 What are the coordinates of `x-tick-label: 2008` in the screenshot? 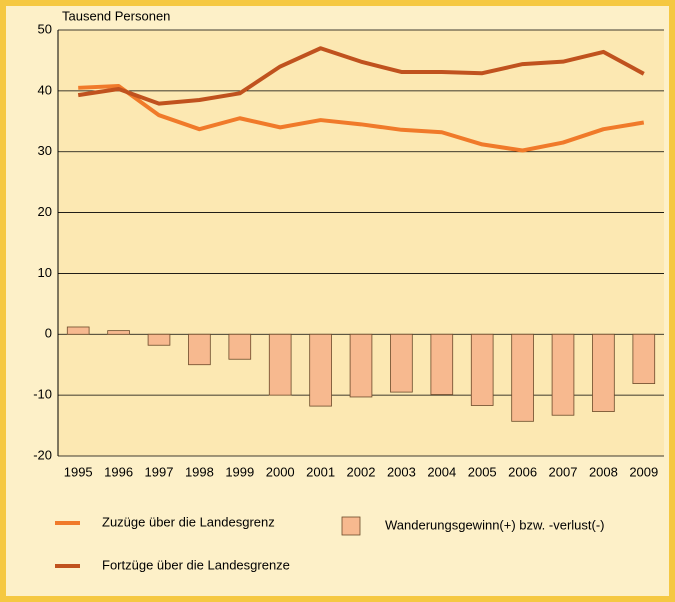 It's located at (603, 471).